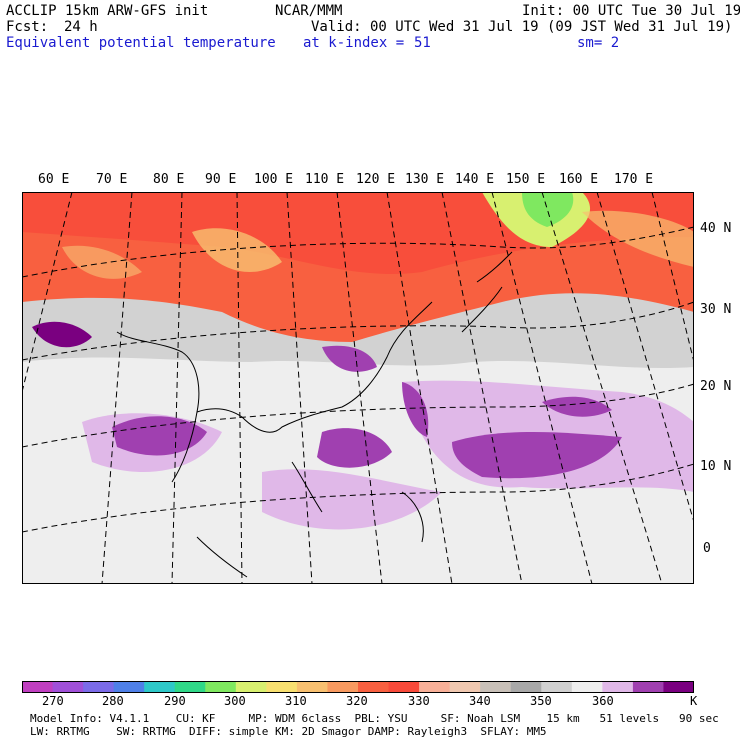  I want to click on lon-label: 70 E, so click(112, 179).